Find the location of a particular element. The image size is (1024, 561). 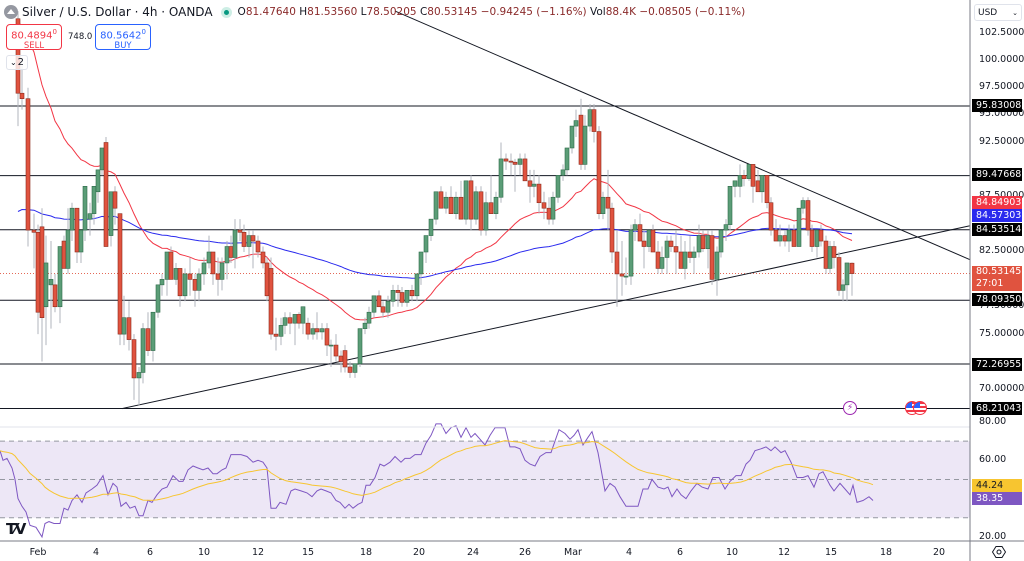

buy-button: 80.56420 BUY is located at coordinates (123, 38).